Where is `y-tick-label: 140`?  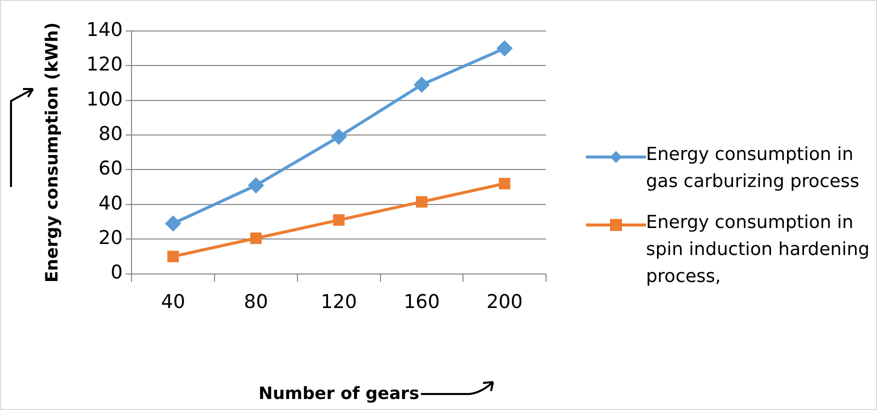
y-tick-label: 140 is located at coordinates (104, 29).